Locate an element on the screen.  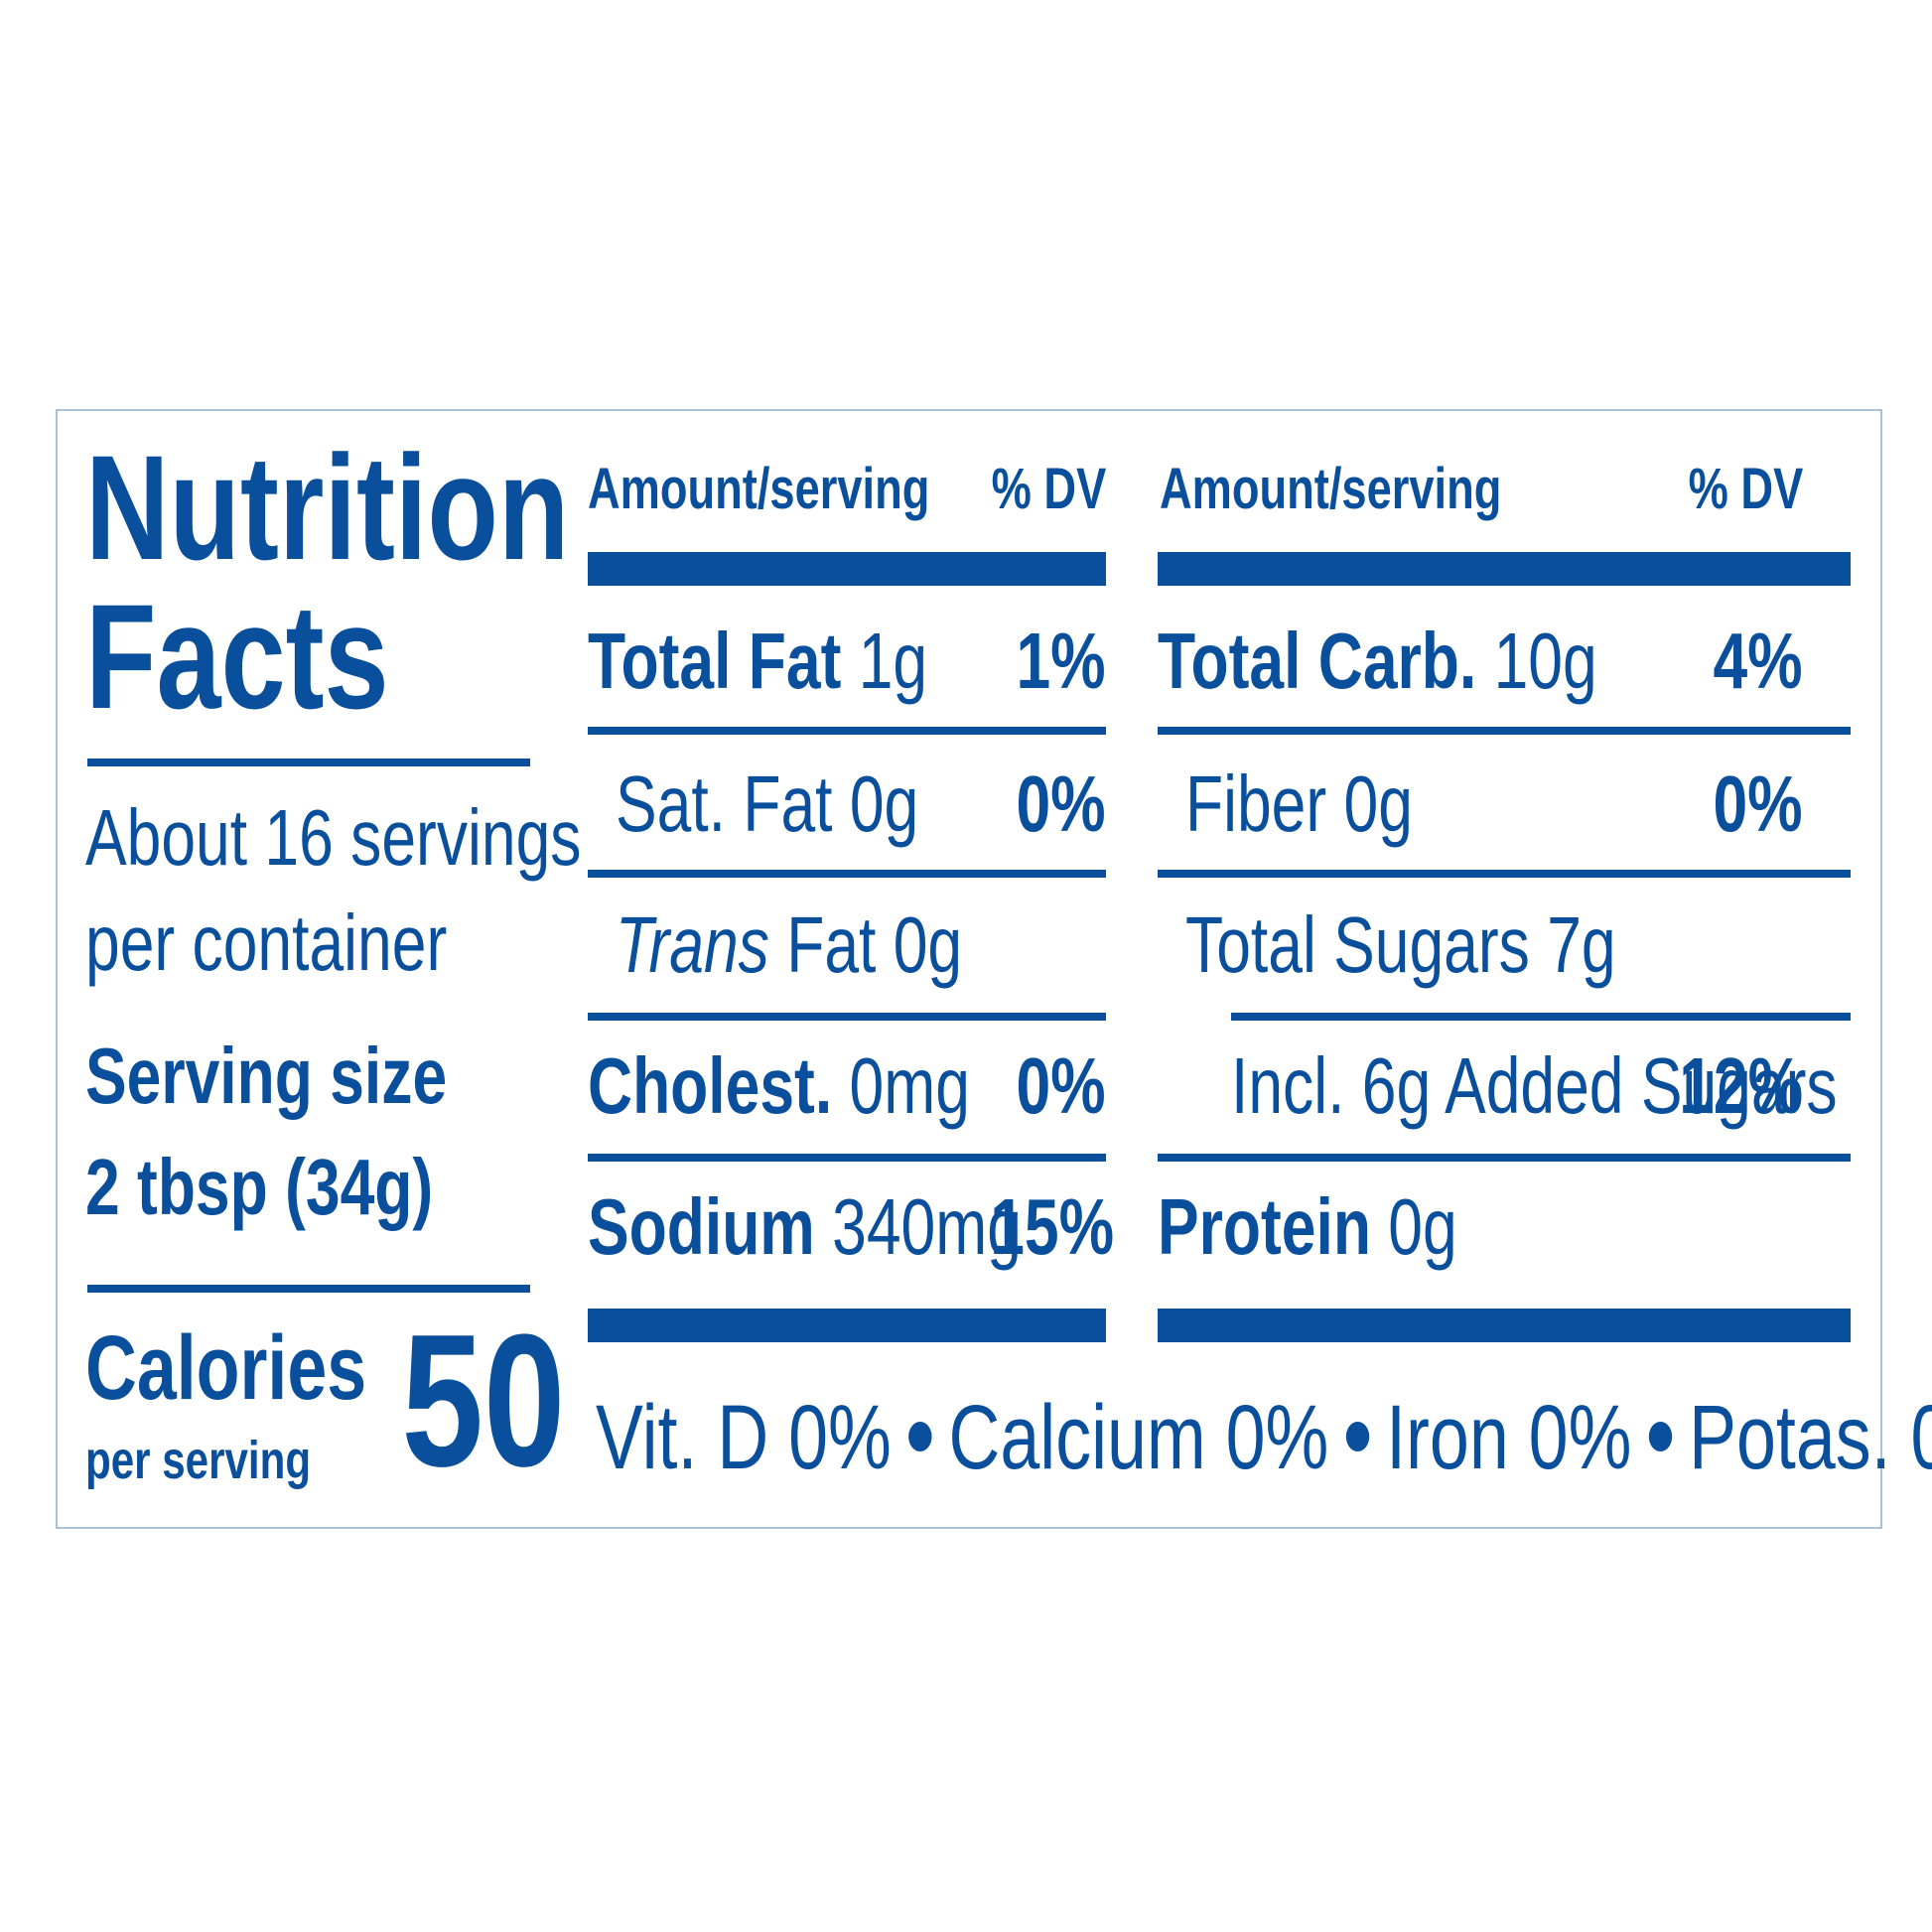
sat-fat-dv: 0% is located at coordinates (1061, 804).